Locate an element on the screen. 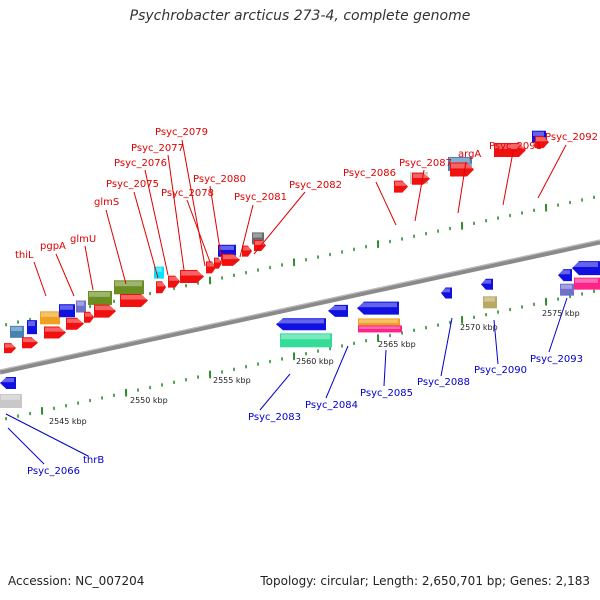 The width and height of the screenshot is (600, 600). gene-label-top: Psyc_2082 is located at coordinates (315, 185).